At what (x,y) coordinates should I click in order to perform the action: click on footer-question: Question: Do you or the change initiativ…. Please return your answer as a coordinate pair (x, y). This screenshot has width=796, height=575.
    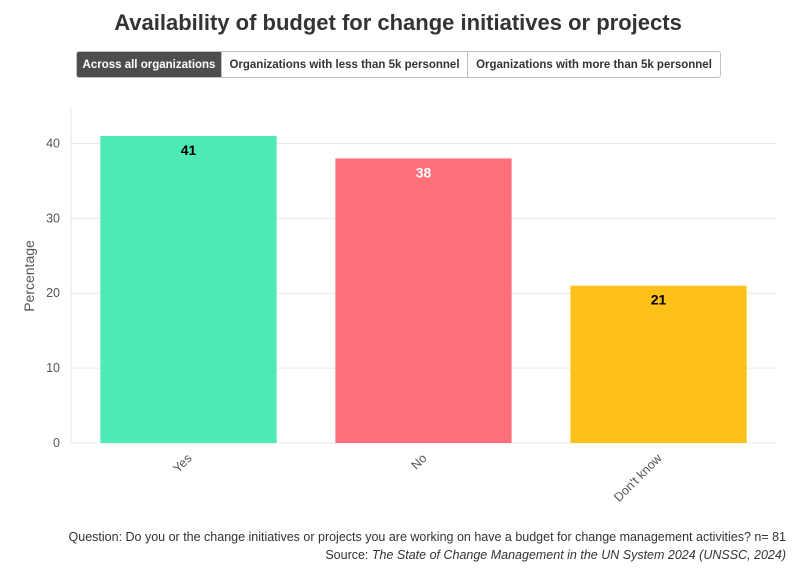
    Looking at the image, I should click on (427, 537).